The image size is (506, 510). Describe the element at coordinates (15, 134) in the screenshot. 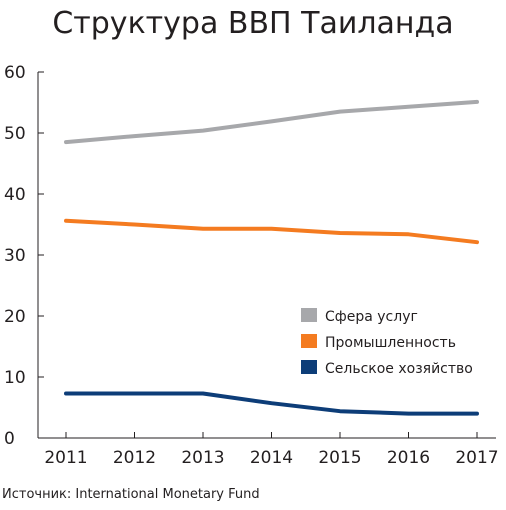

I see `y-tick-label: 50` at that location.